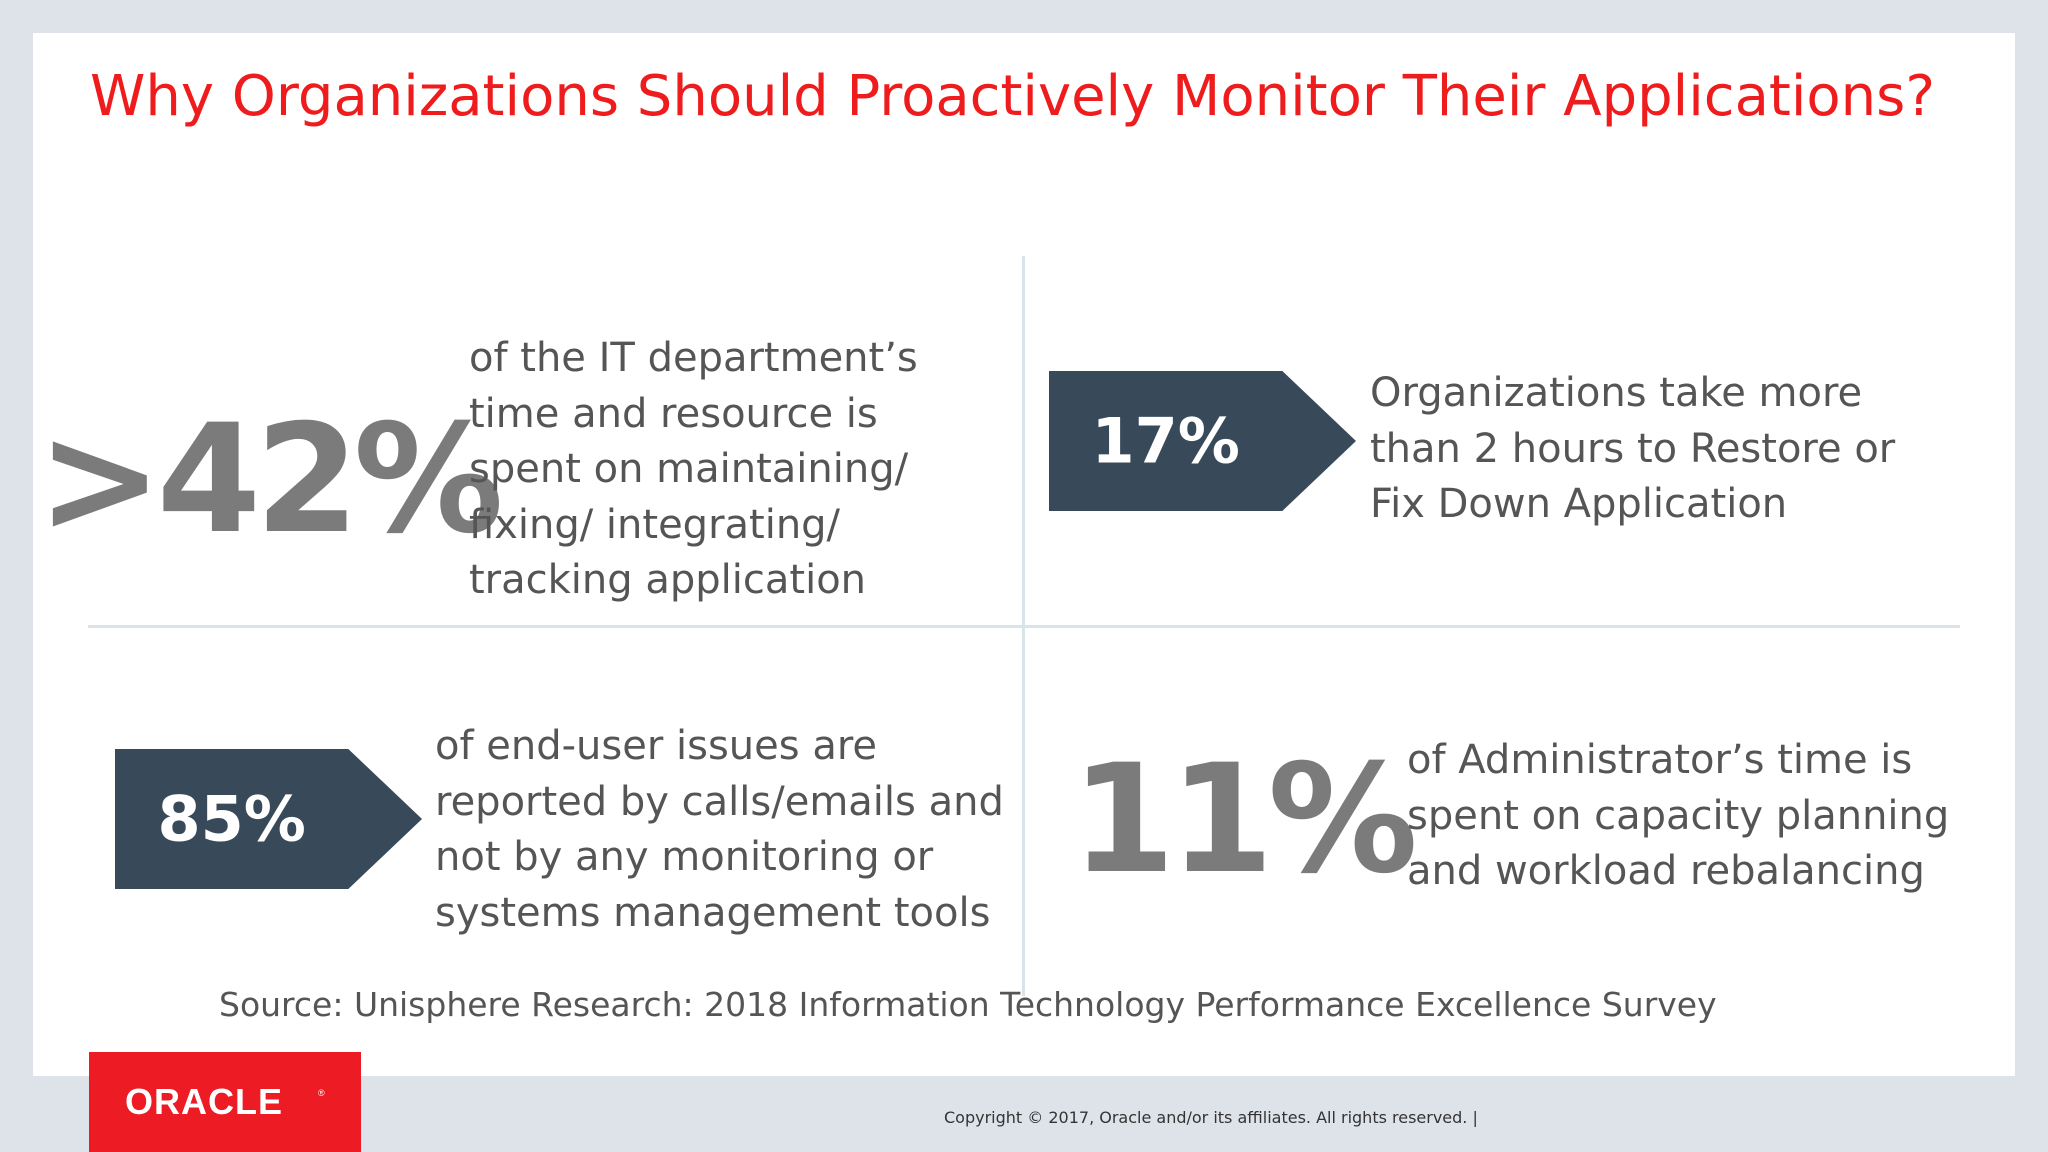 Image resolution: width=2048 pixels, height=1152 pixels. I want to click on description-line: of the IT department’s, so click(693, 358).